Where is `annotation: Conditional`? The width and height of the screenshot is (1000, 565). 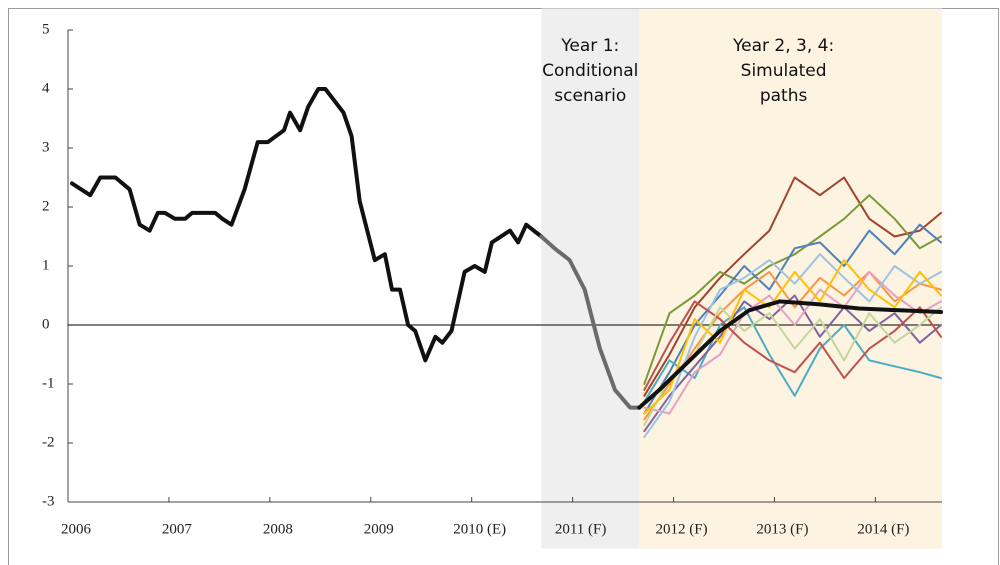 annotation: Conditional is located at coordinates (590, 71).